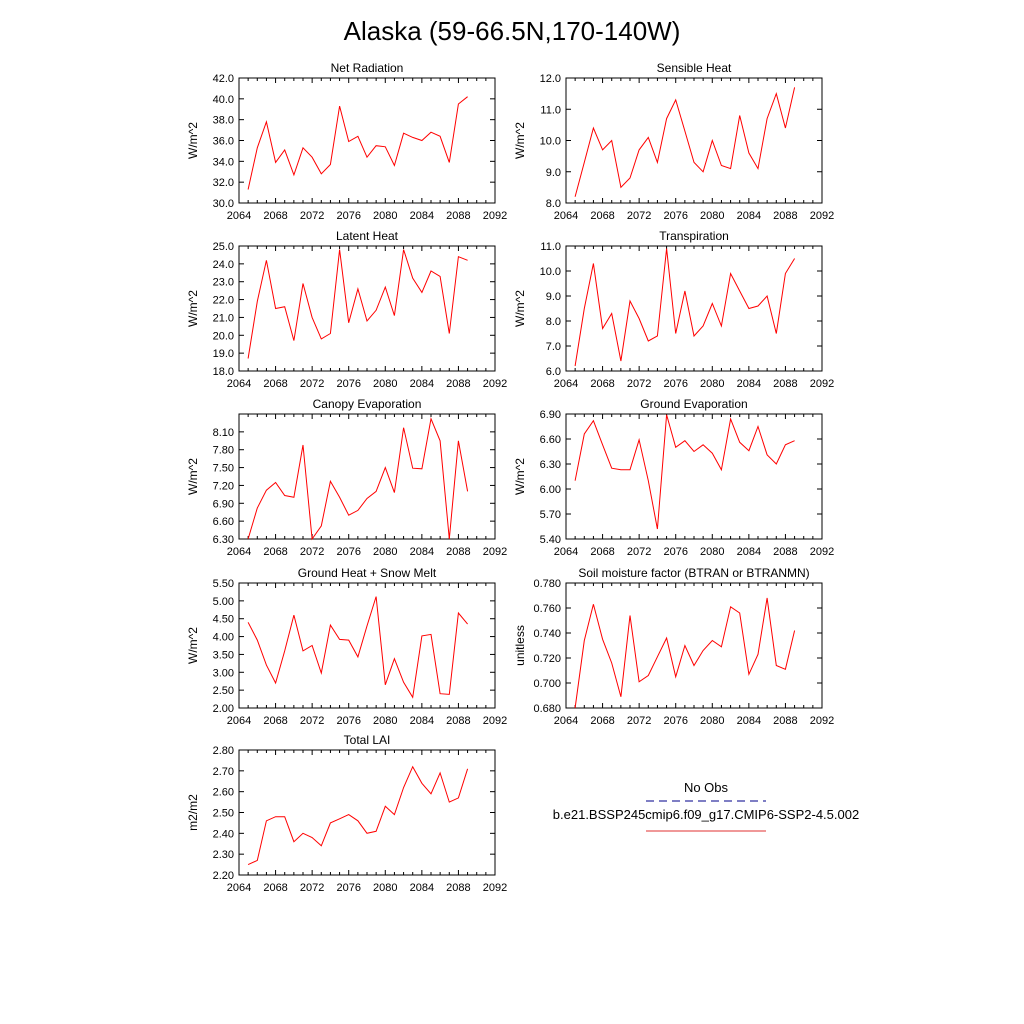 The height and width of the screenshot is (1024, 1024). Describe the element at coordinates (547, 609) in the screenshot. I see `y-tick-label: 0.760` at that location.